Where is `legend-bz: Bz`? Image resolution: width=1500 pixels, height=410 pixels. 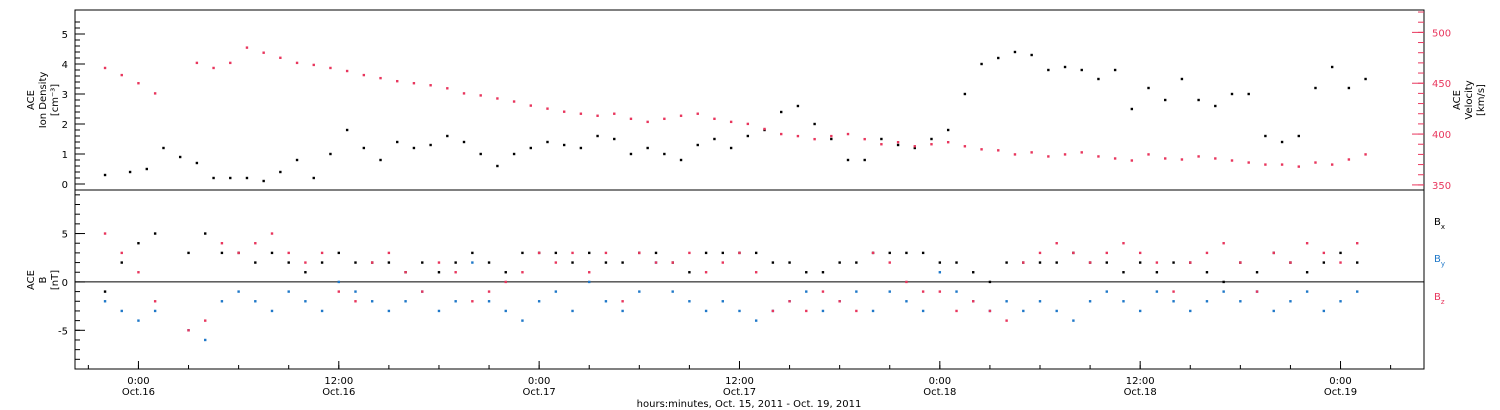
legend-bz: Bz is located at coordinates (1439, 299).